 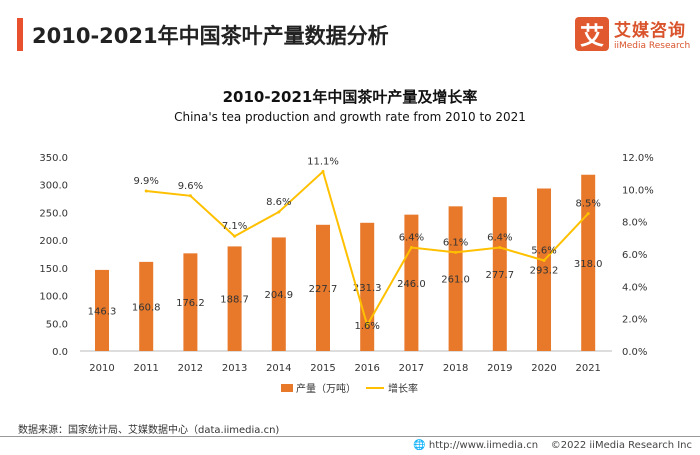 I want to click on bar-label: 293.2, so click(x=544, y=271).